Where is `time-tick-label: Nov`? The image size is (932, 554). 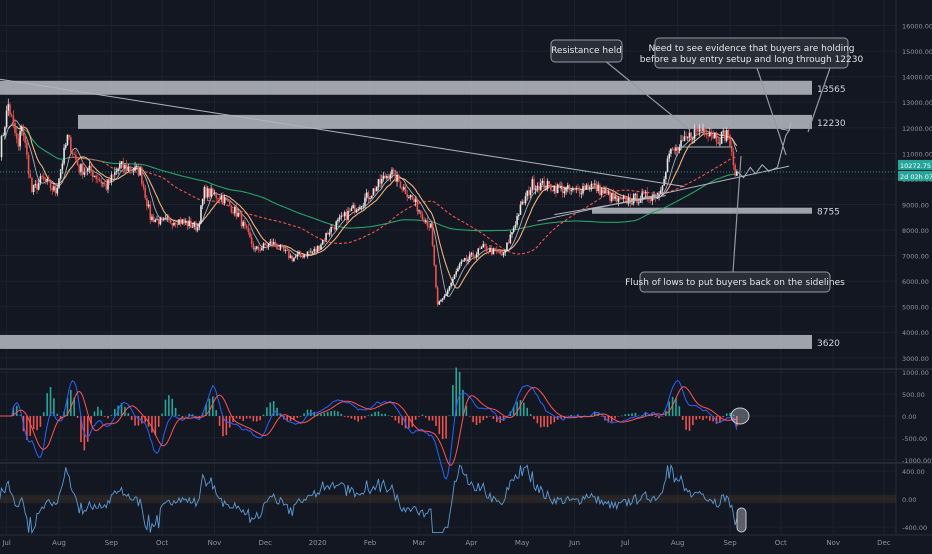 time-tick-label: Nov is located at coordinates (833, 543).